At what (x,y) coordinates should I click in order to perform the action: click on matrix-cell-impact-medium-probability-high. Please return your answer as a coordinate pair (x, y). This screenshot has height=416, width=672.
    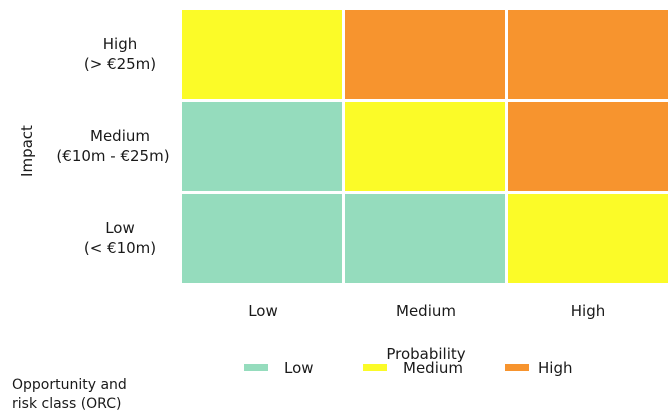
    Looking at the image, I should click on (588, 146).